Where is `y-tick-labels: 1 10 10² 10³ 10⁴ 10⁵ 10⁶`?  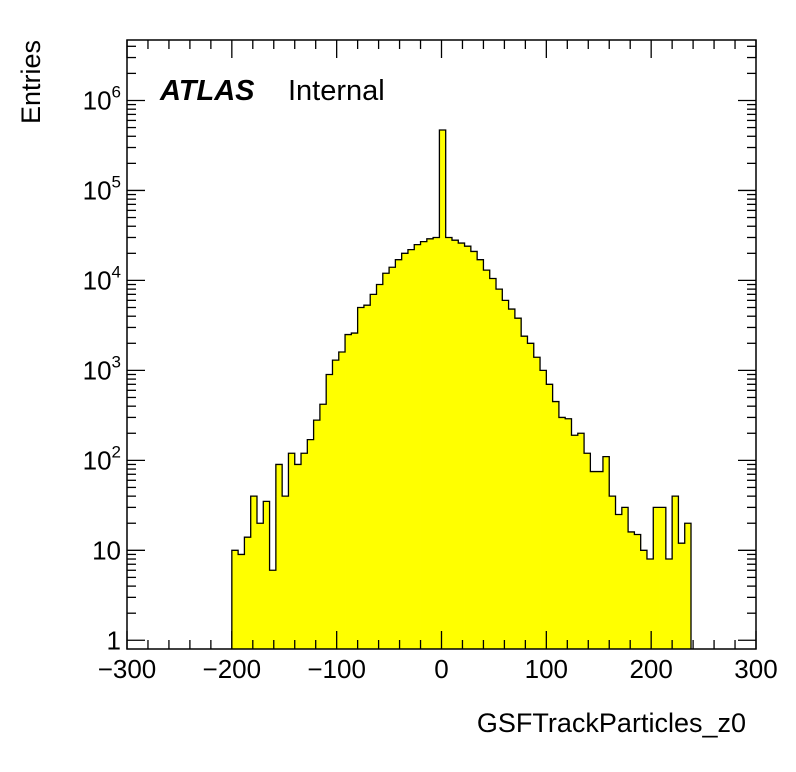 y-tick-labels: 1 10 10² 10³ 10⁴ 10⁵ 10⁶ is located at coordinates (102, 368).